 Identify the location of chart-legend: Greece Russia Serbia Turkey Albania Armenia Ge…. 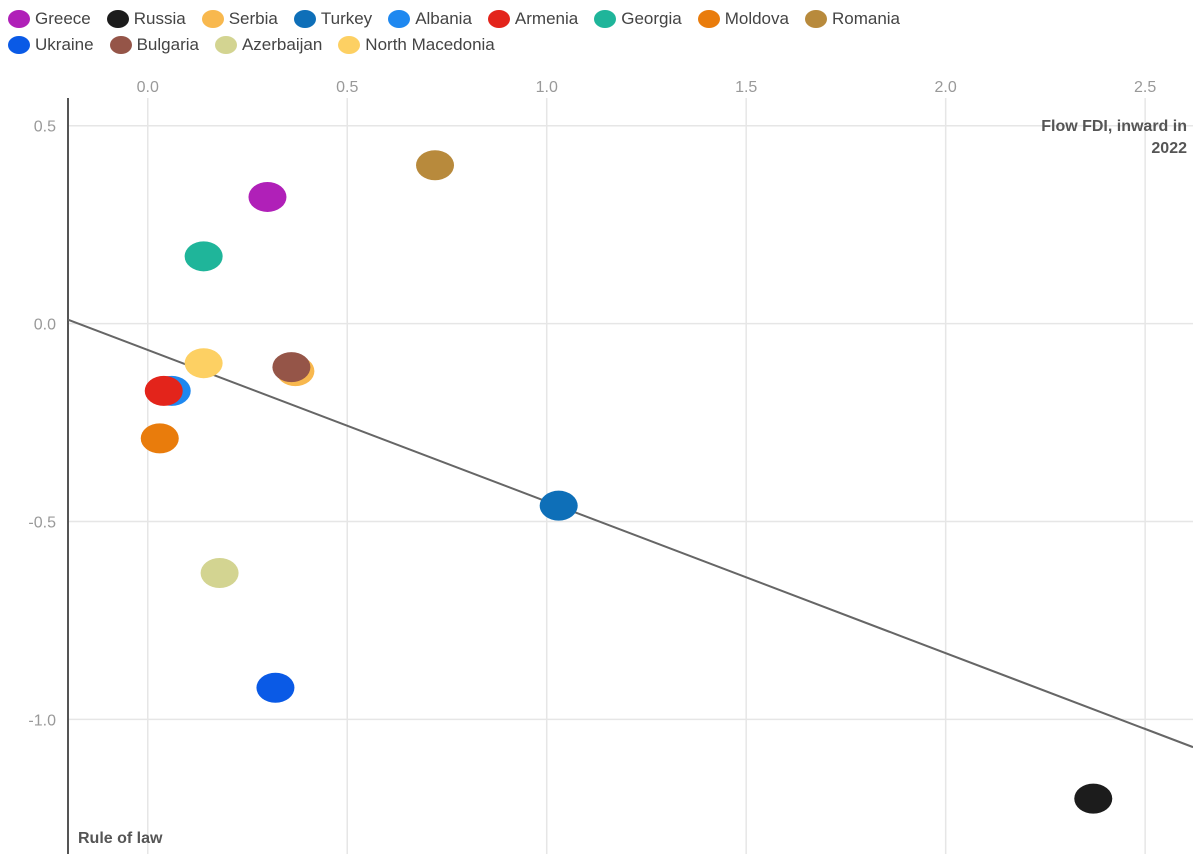
(598, 32).